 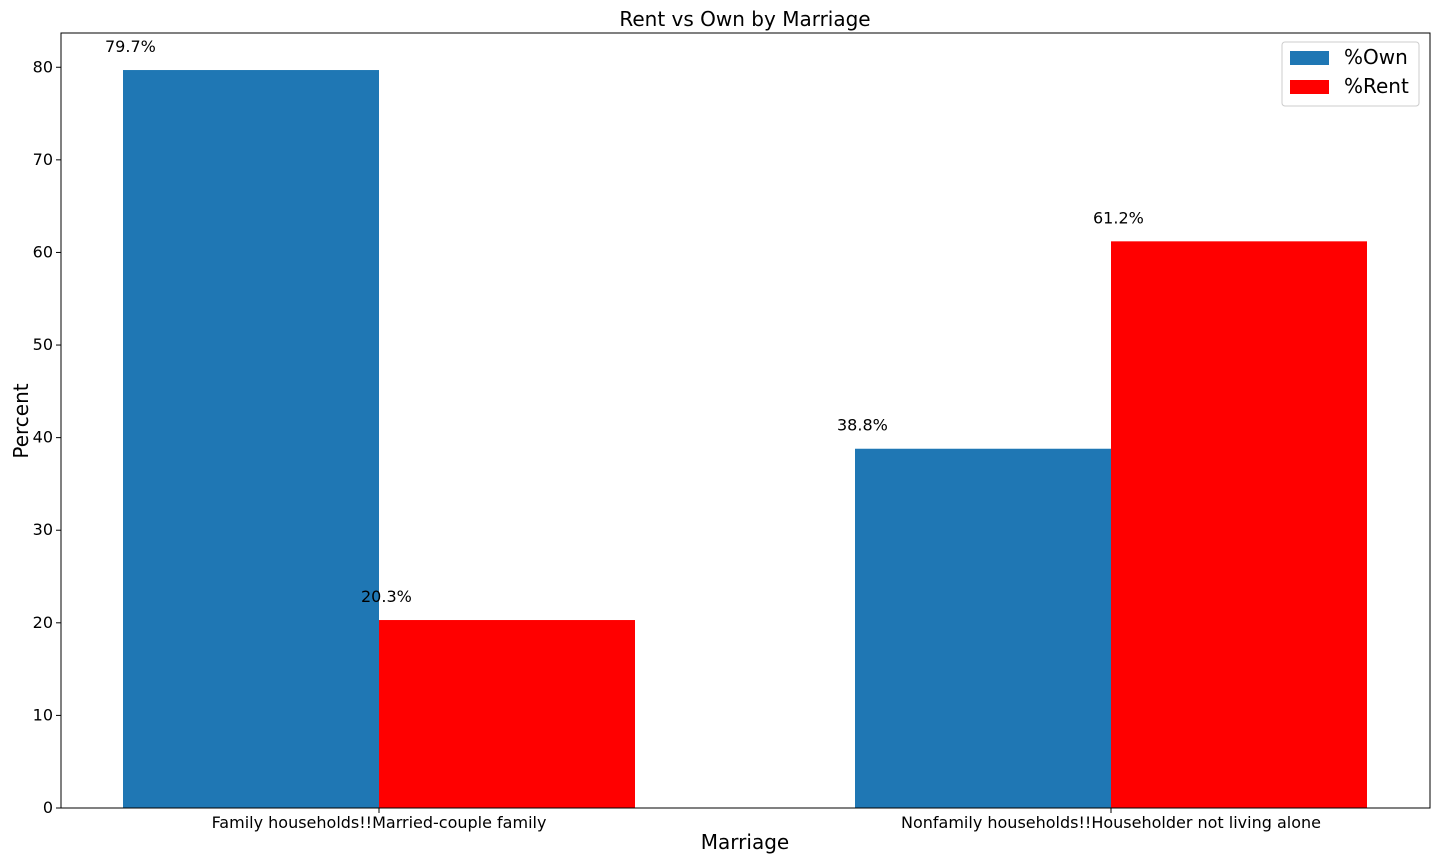 What do you see at coordinates (1118, 217) in the screenshot?
I see `bar-value-label: 61.2%` at bounding box center [1118, 217].